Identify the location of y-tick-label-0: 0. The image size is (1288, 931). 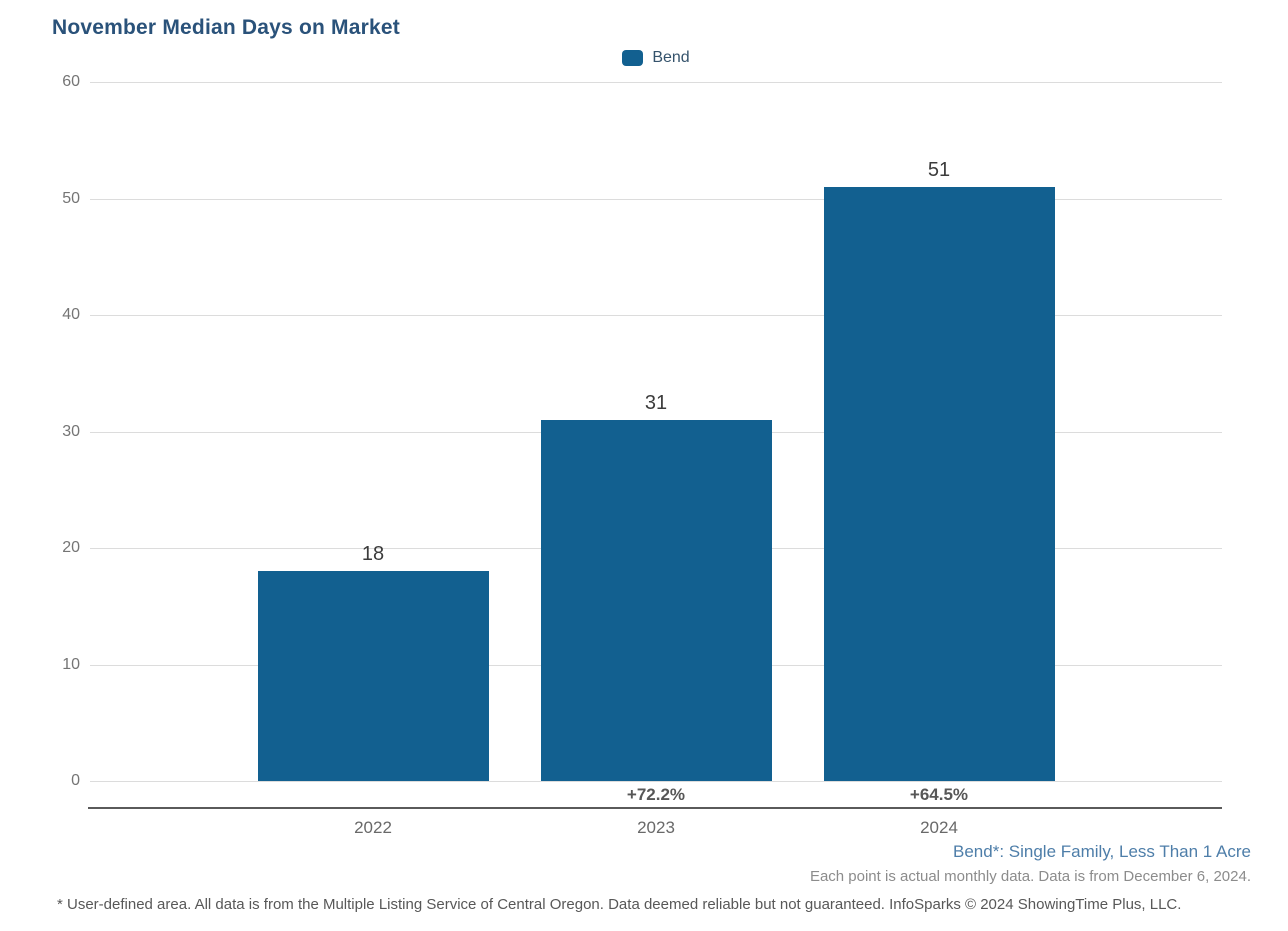
(75, 780).